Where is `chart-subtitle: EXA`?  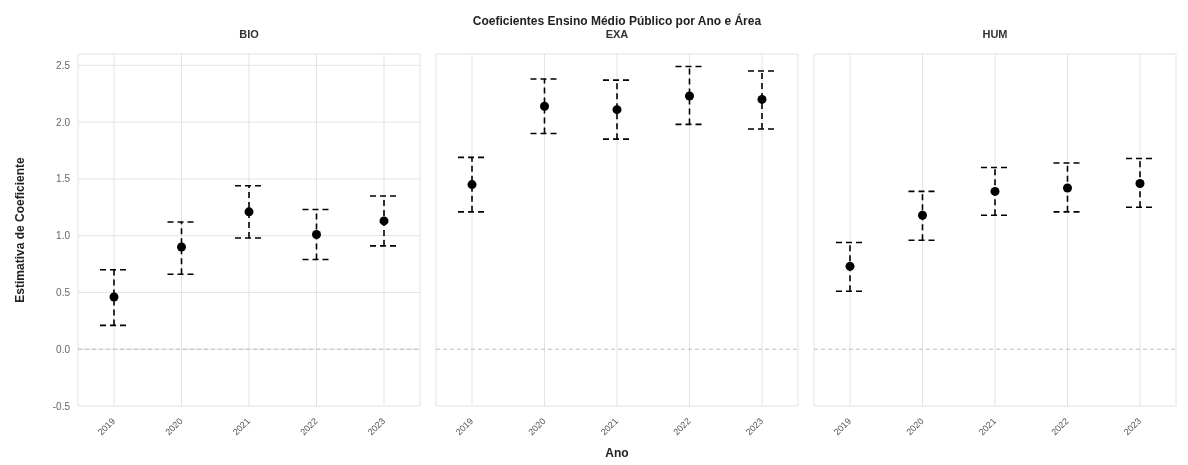
chart-subtitle: EXA is located at coordinates (617, 35).